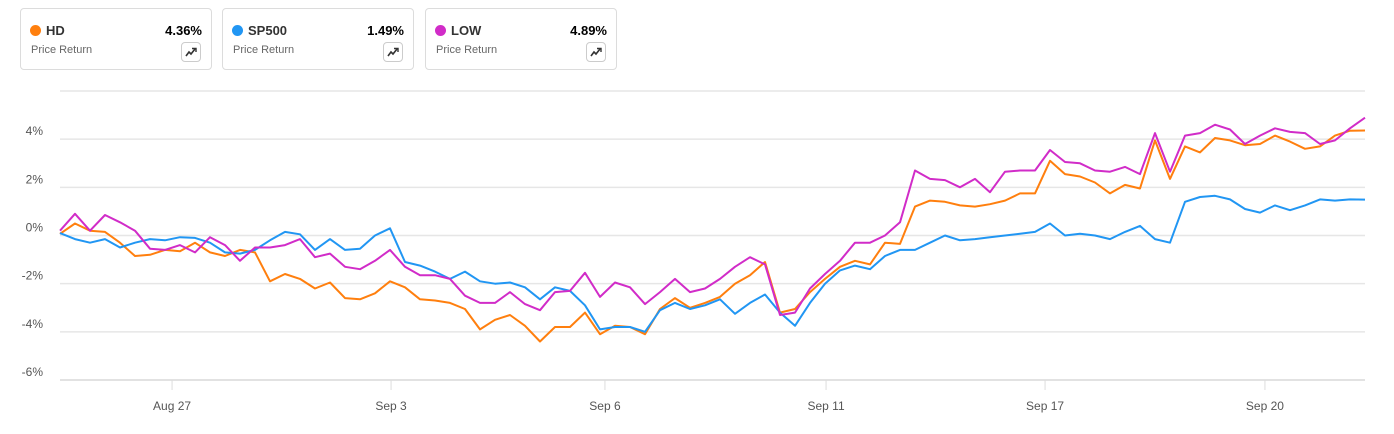  What do you see at coordinates (33, 276) in the screenshot?
I see `y-tick-label: -2%` at bounding box center [33, 276].